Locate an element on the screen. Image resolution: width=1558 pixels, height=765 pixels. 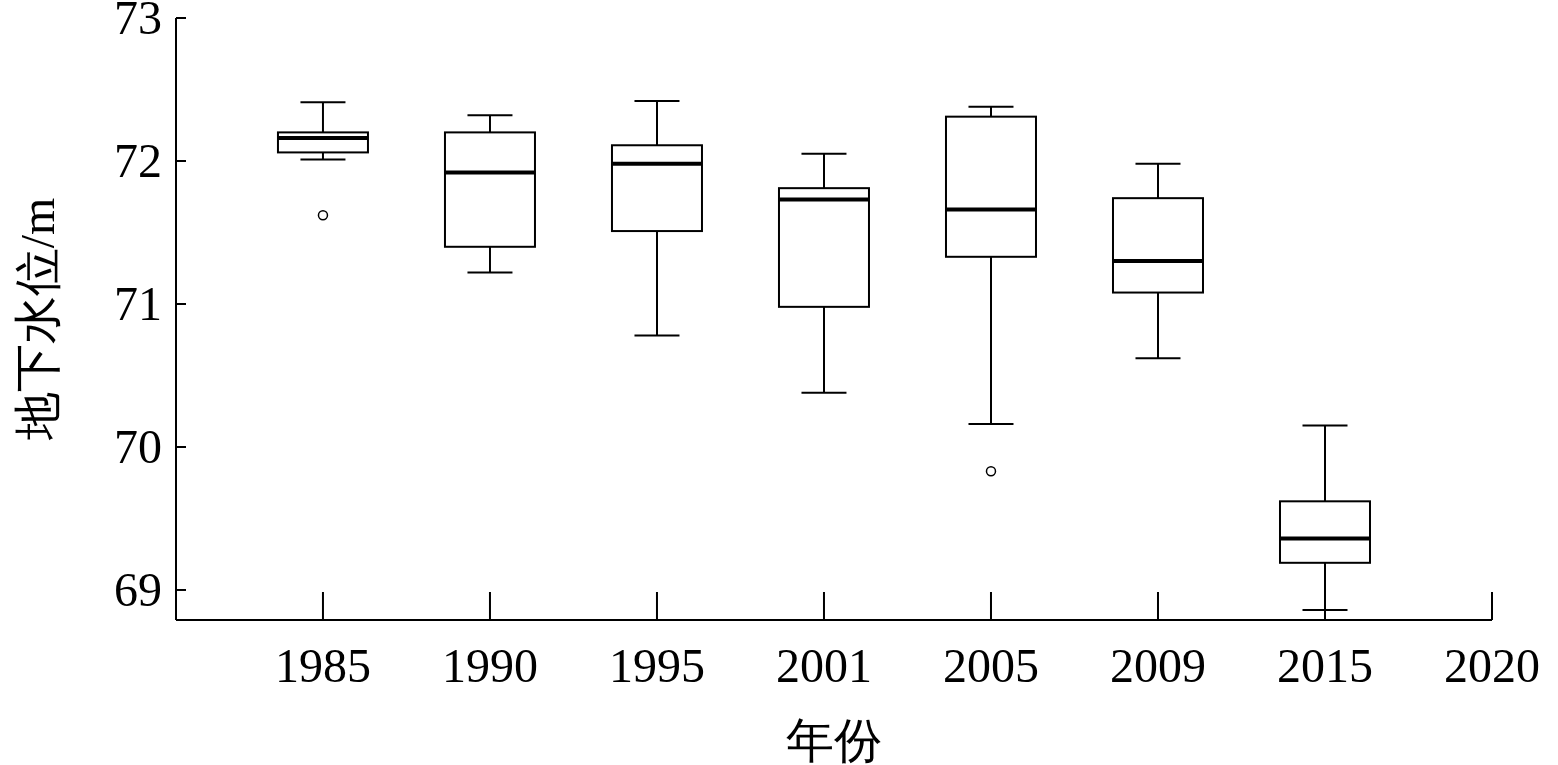
x-tick-label: 1990 is located at coordinates (489, 665).